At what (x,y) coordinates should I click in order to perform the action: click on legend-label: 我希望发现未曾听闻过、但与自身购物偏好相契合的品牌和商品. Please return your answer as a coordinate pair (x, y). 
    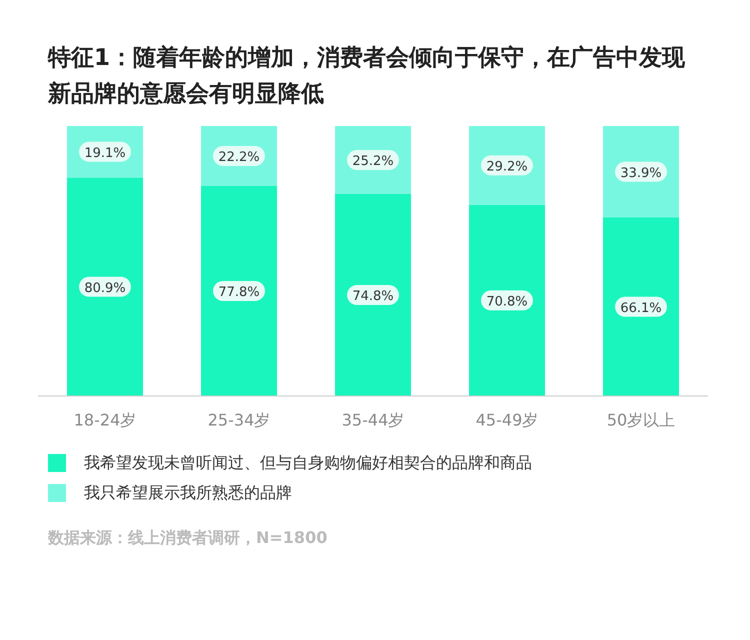
    Looking at the image, I should click on (308, 463).